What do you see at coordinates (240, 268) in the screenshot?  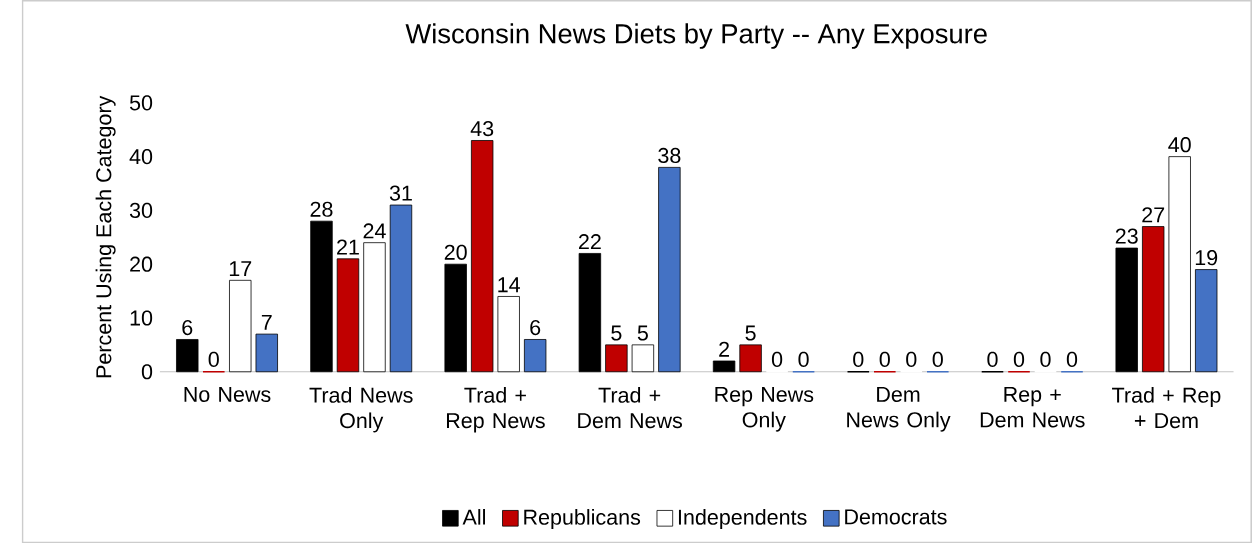 I see `data-label: 17` at bounding box center [240, 268].